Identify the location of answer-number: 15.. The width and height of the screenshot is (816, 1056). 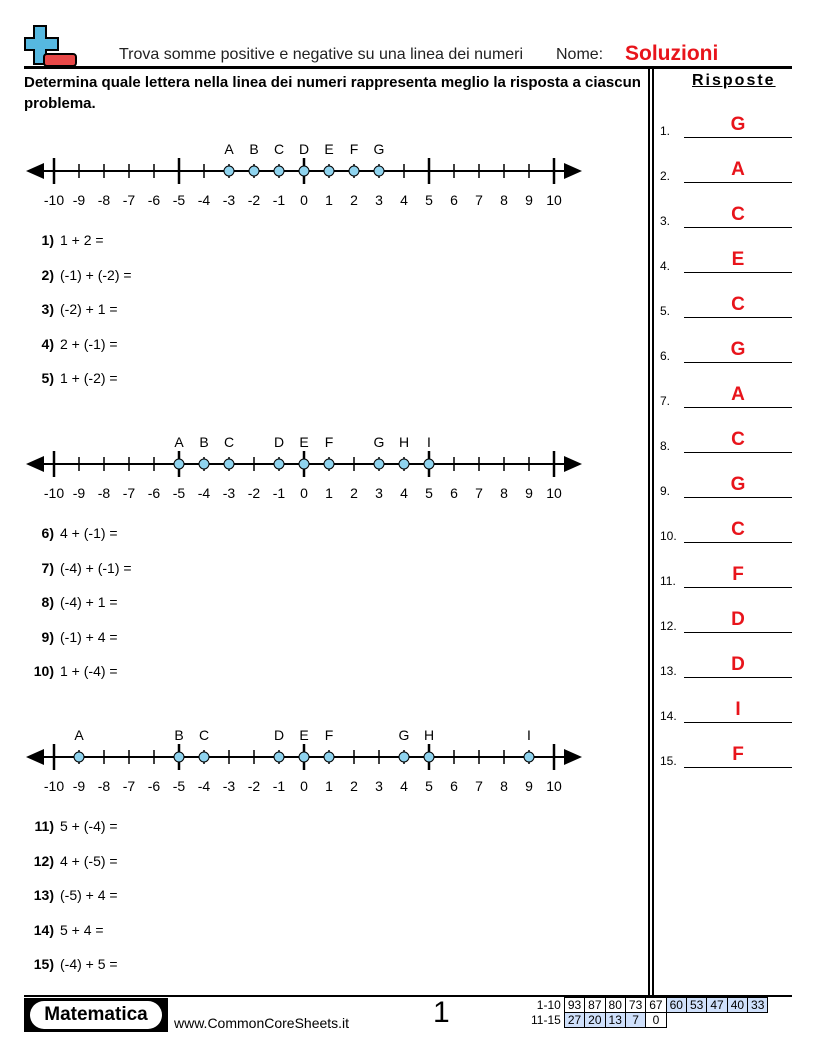
(668, 761).